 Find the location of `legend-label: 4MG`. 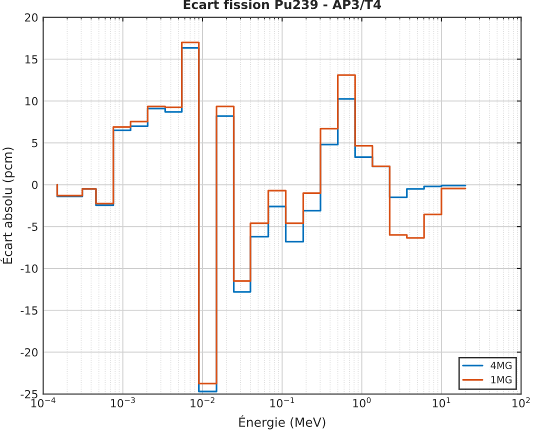

legend-label: 4MG is located at coordinates (501, 366).